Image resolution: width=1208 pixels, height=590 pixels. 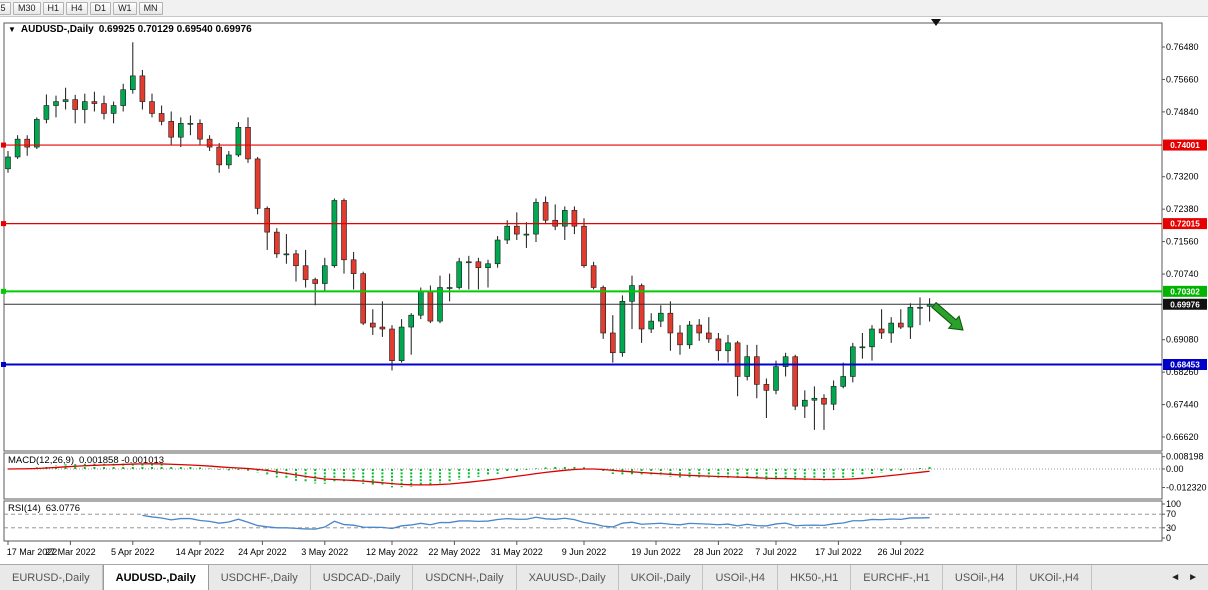 I want to click on timeframe-button-MN: MN, so click(x=150, y=8).